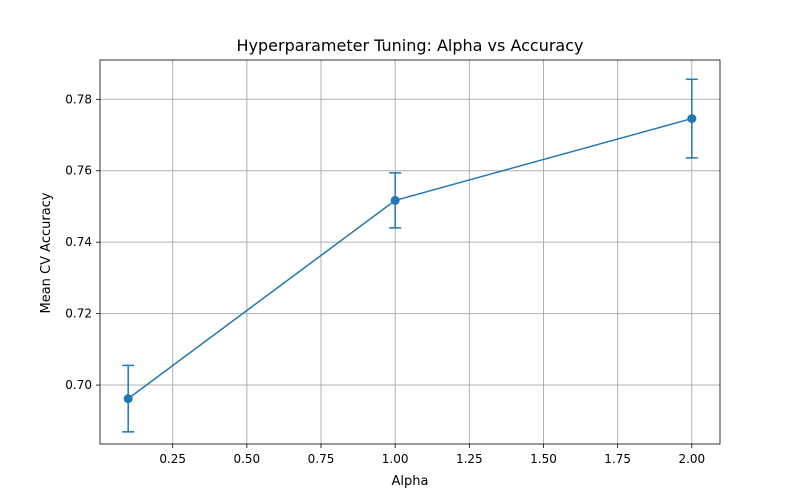  I want to click on y-tick-label: 0.70, so click(78, 385).